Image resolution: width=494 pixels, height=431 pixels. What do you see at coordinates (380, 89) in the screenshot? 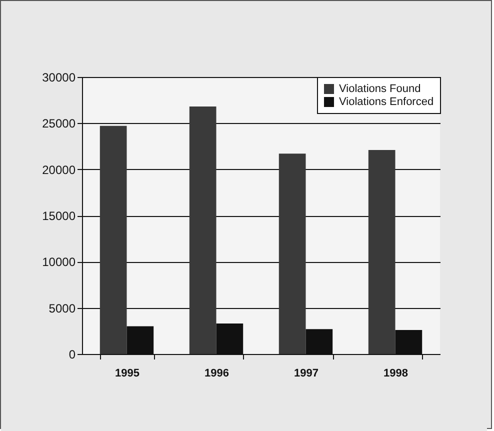
I see `legend-label: Violations Found` at bounding box center [380, 89].